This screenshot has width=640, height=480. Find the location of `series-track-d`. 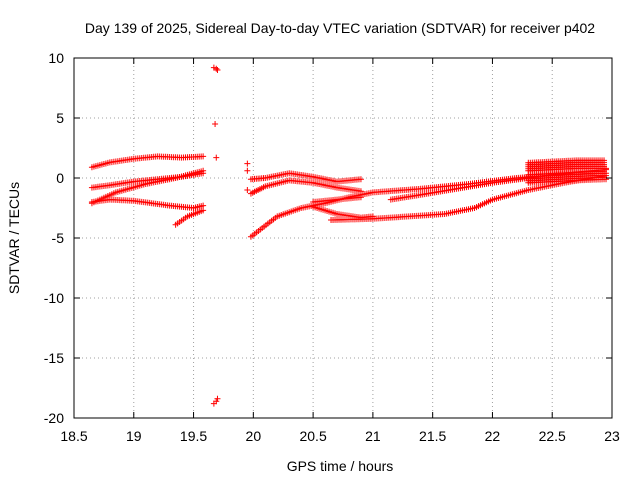

series-track-d is located at coordinates (147, 187).